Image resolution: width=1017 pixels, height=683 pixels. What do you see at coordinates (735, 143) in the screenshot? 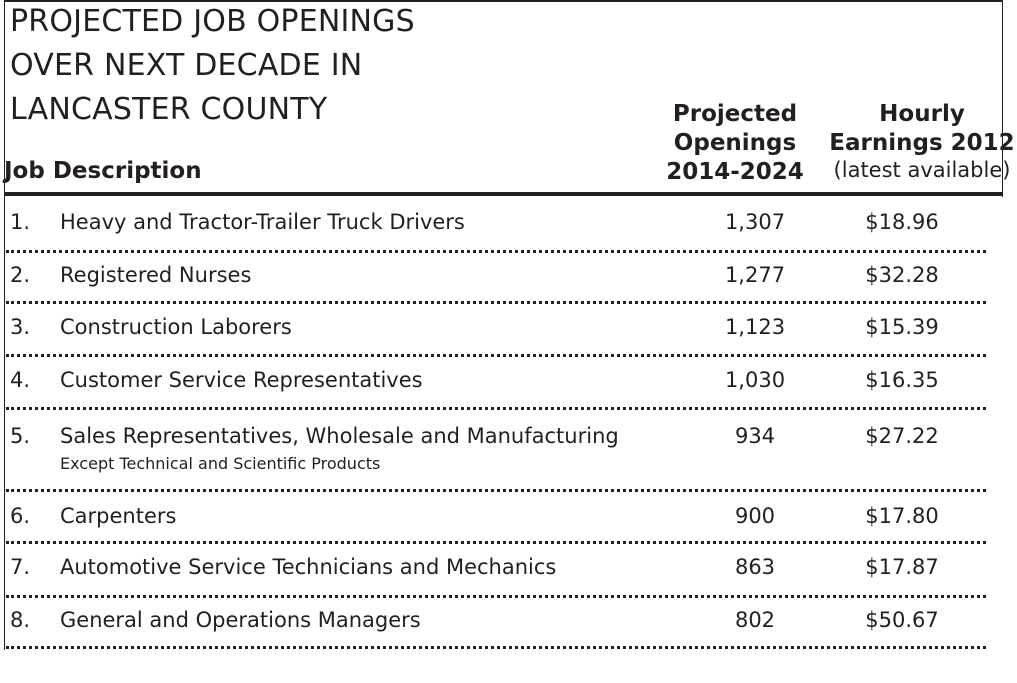
I see `column-header-projected-openings: Projected Openings 2014-2024` at bounding box center [735, 143].